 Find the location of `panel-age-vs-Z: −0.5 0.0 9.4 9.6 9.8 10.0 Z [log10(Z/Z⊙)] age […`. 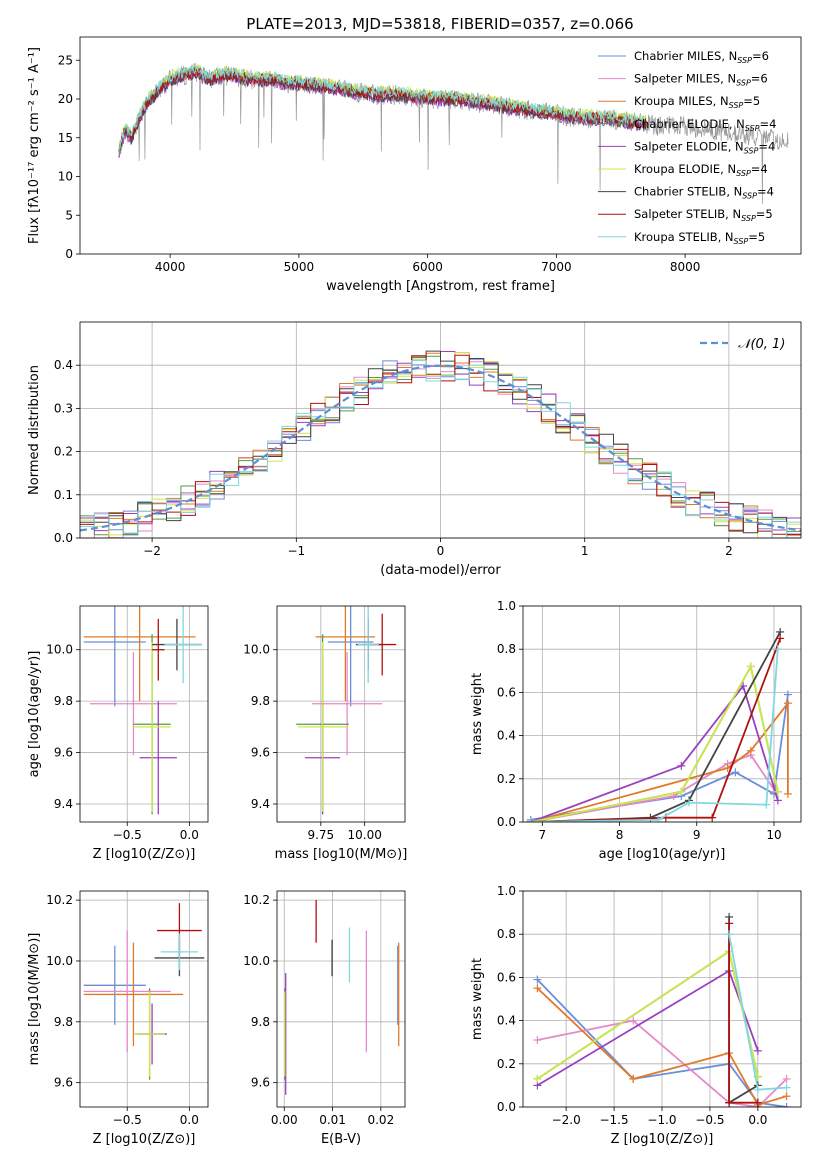

panel-age-vs-Z: −0.5 0.0 9.4 9.6 9.8 10.0 Z [log10(Z/Z⊙)] age [… is located at coordinates (118, 733).